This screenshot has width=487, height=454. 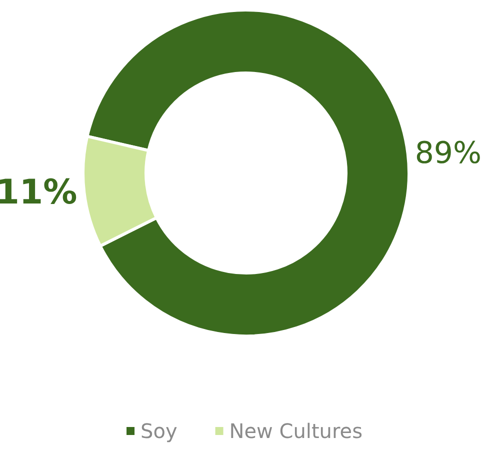 What do you see at coordinates (448, 153) in the screenshot?
I see `data-label: 89%` at bounding box center [448, 153].